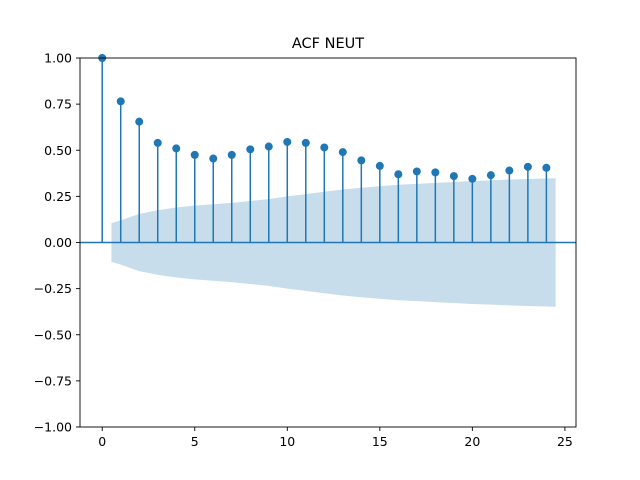  What do you see at coordinates (565, 441) in the screenshot?
I see `x-tick-label: 25` at bounding box center [565, 441].